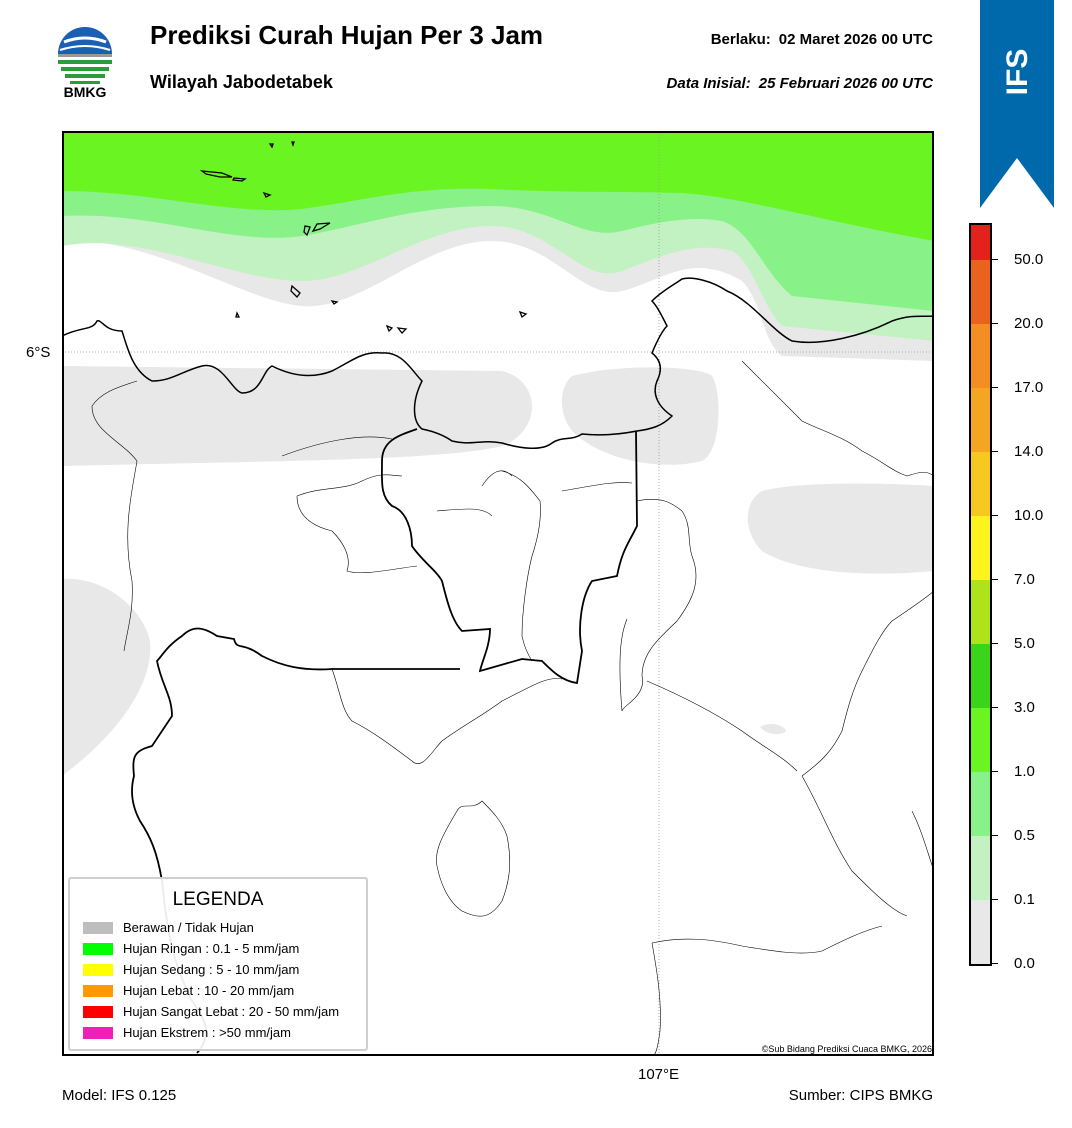 This screenshot has height=1128, width=1072. What do you see at coordinates (659, 1074) in the screenshot?
I see `longitude-label: 107°E` at bounding box center [659, 1074].